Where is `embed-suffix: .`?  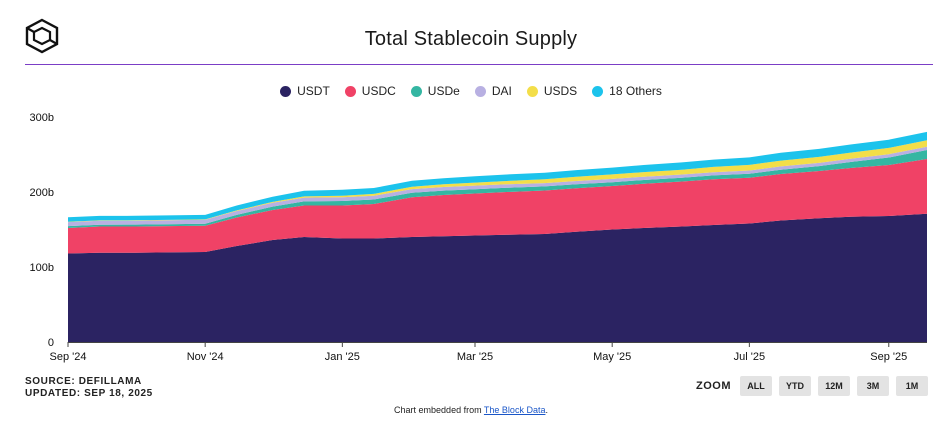 embed-suffix: . is located at coordinates (546, 410).